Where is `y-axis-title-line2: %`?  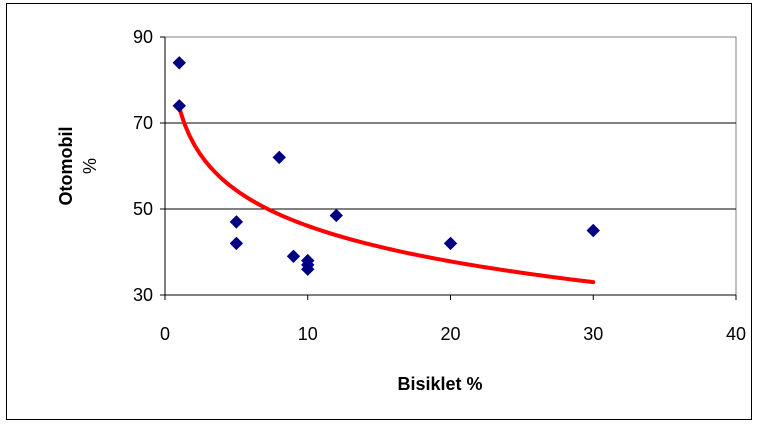
y-axis-title-line2: % is located at coordinates (90, 166).